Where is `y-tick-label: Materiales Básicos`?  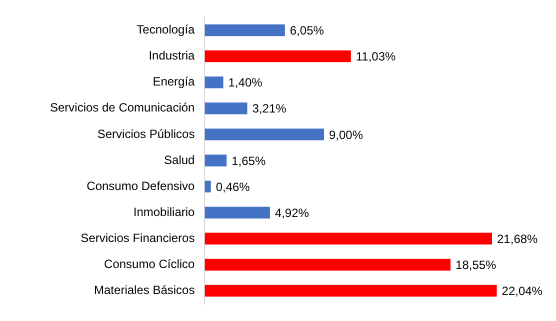
y-tick-label: Materiales Básicos is located at coordinates (144, 290).